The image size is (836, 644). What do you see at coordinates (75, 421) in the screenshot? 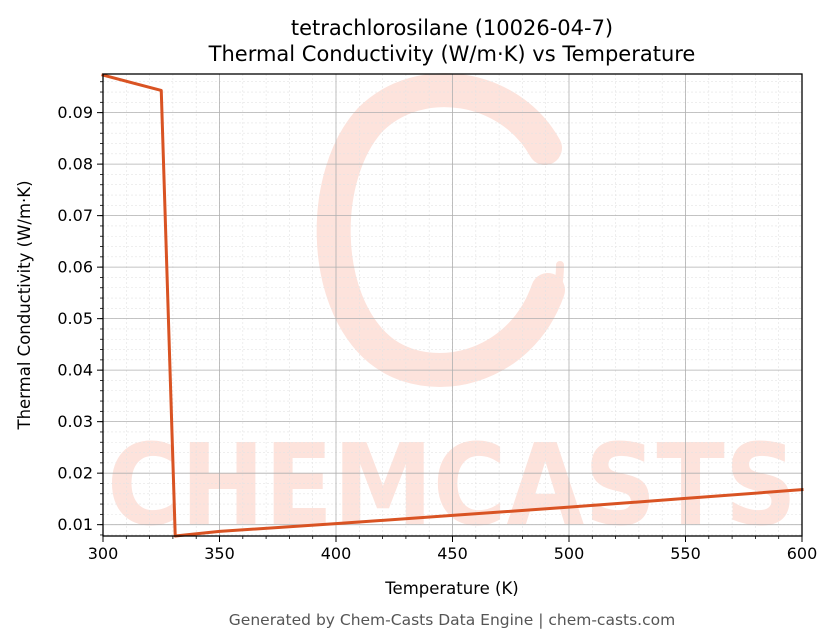
I see `y-tick-label: 0.03` at bounding box center [75, 421].